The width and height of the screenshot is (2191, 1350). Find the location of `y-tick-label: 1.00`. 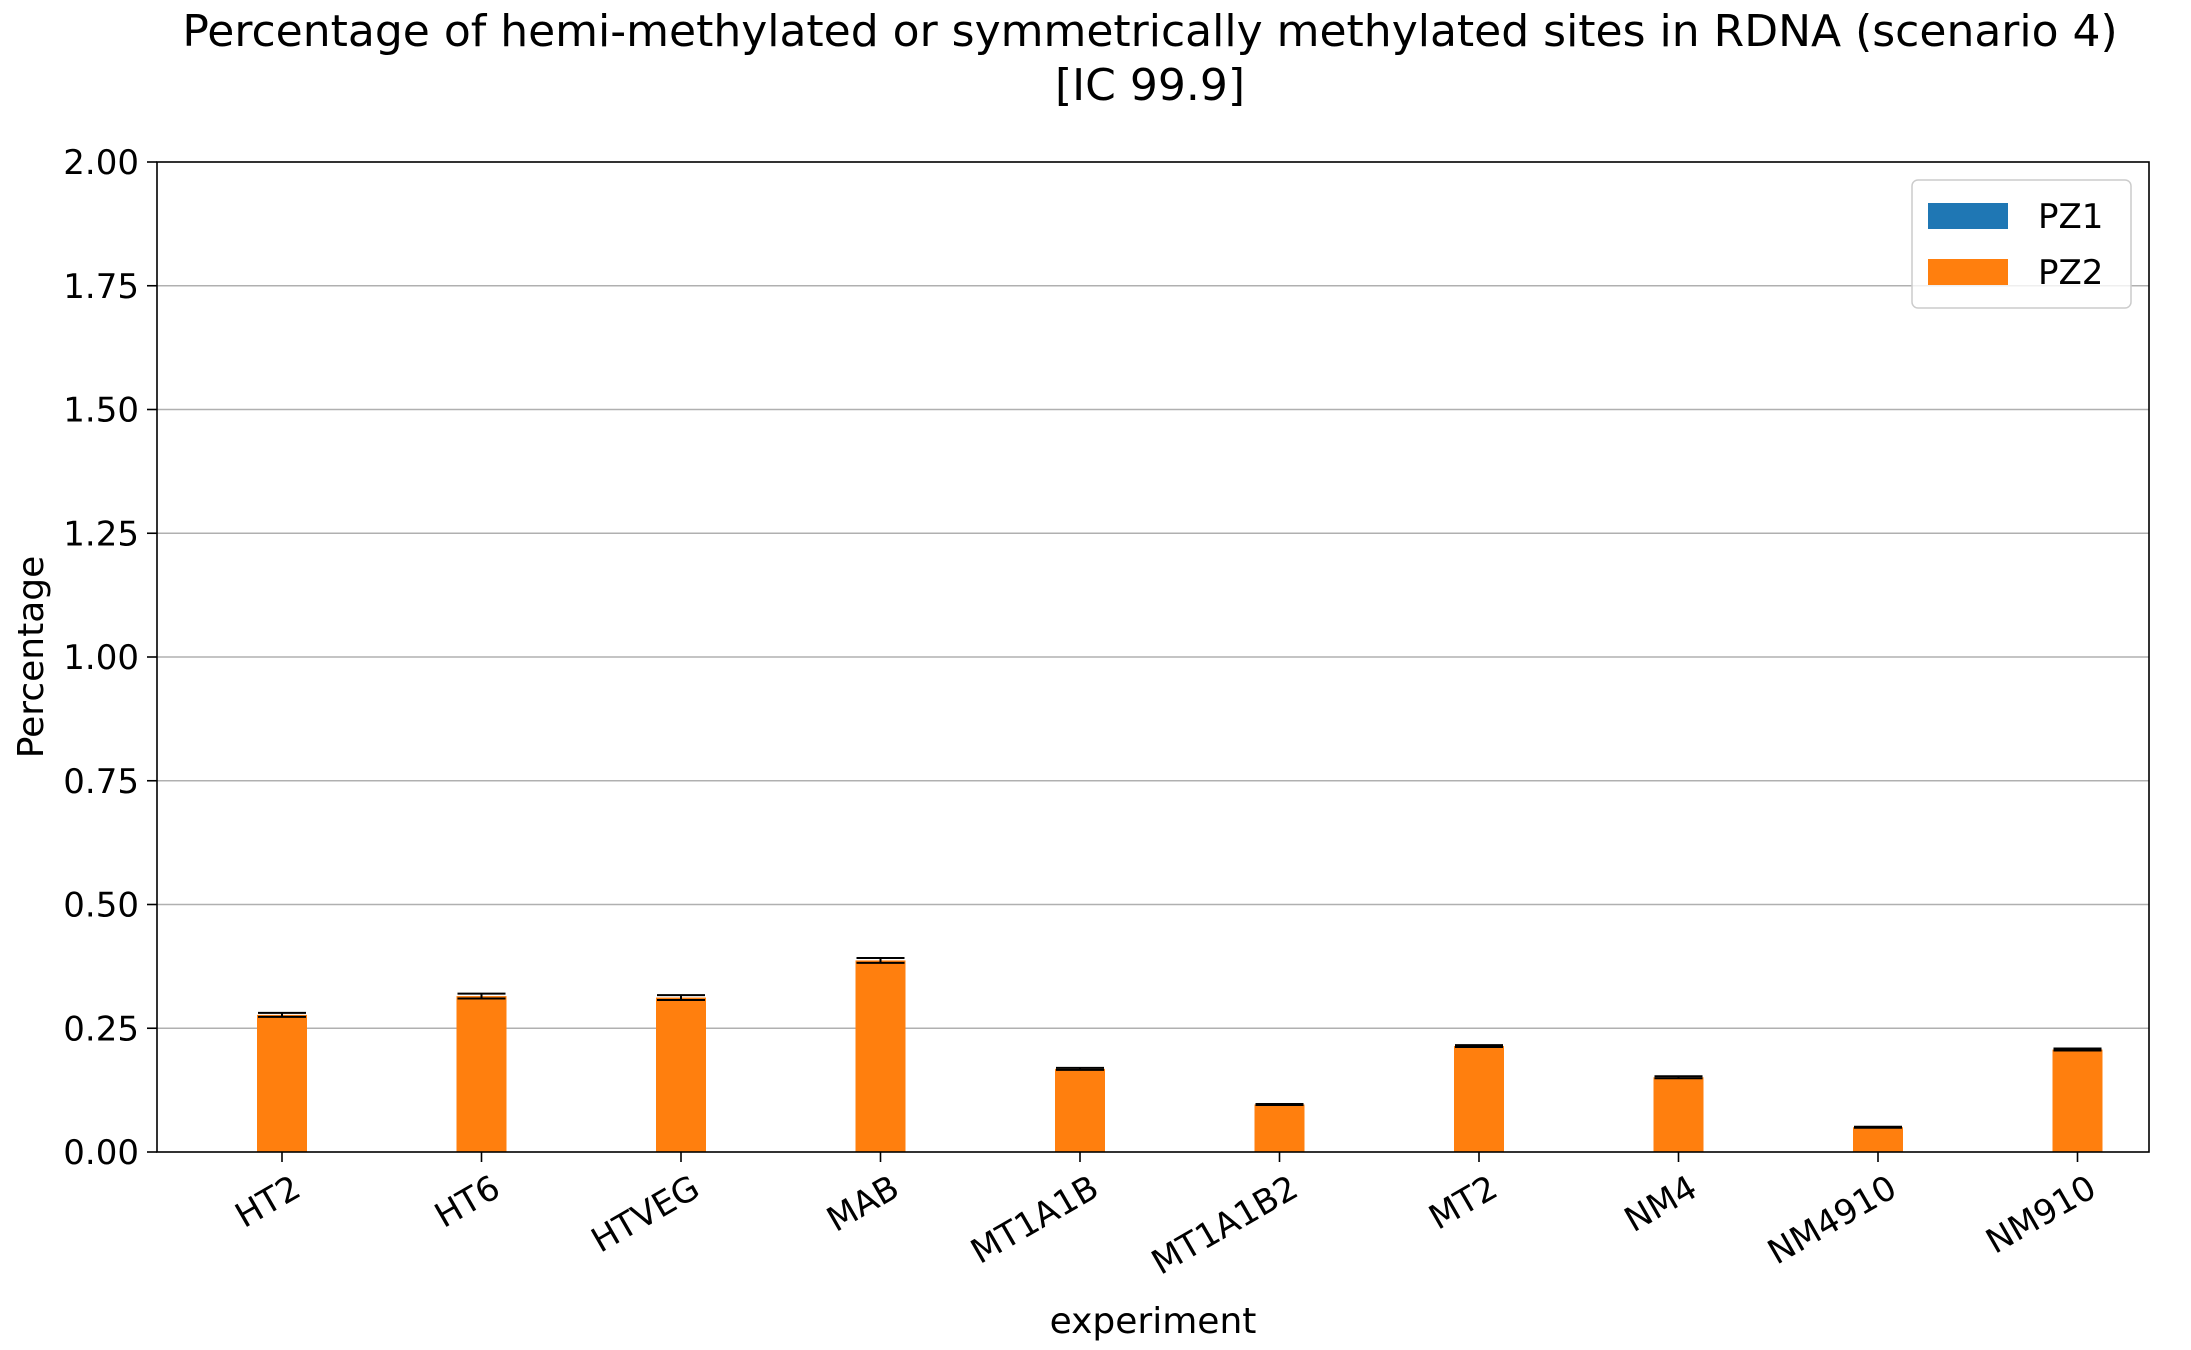

y-tick-label: 1.00 is located at coordinates (101, 658).